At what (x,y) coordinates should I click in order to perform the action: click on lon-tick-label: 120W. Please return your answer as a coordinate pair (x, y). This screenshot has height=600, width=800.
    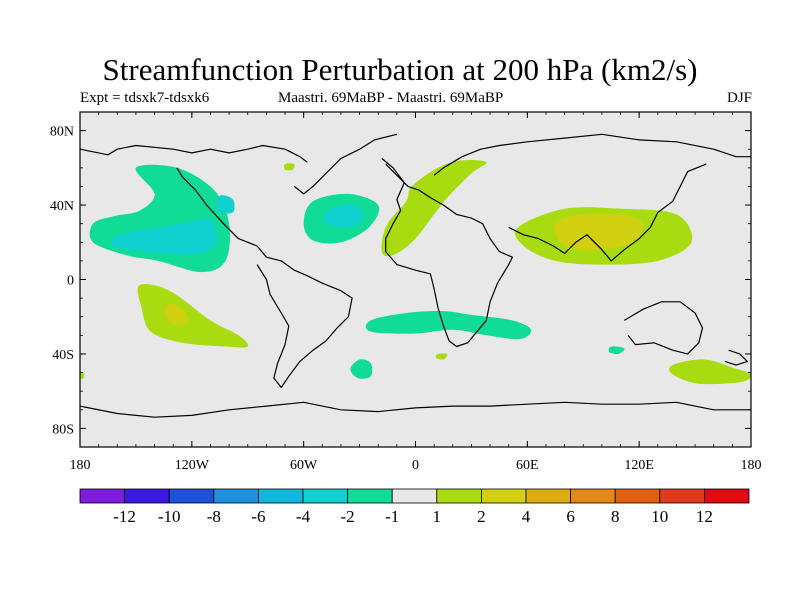
    Looking at the image, I should click on (192, 465).